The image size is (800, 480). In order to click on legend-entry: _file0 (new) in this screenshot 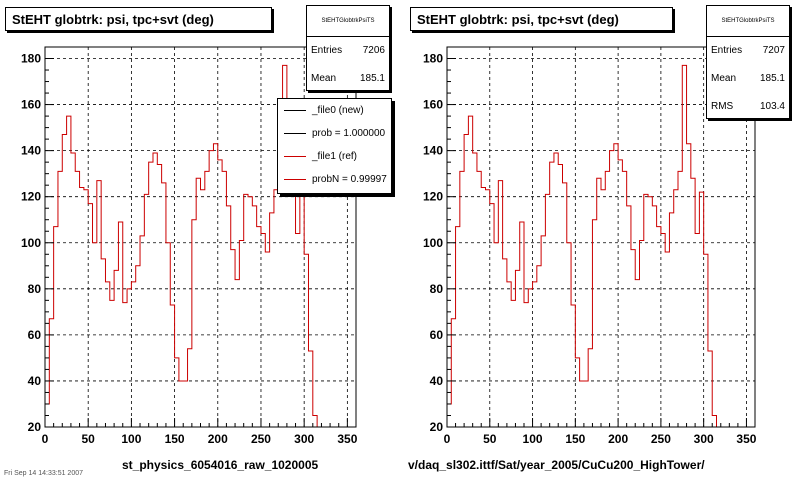, I will do `click(334, 110)`.